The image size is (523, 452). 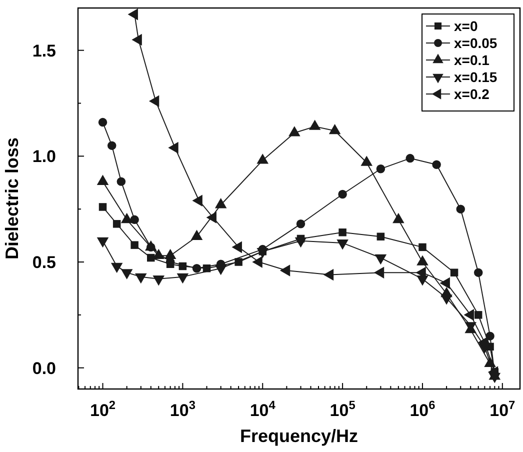 I want to click on legend-label: x=0.1, so click(x=472, y=60).